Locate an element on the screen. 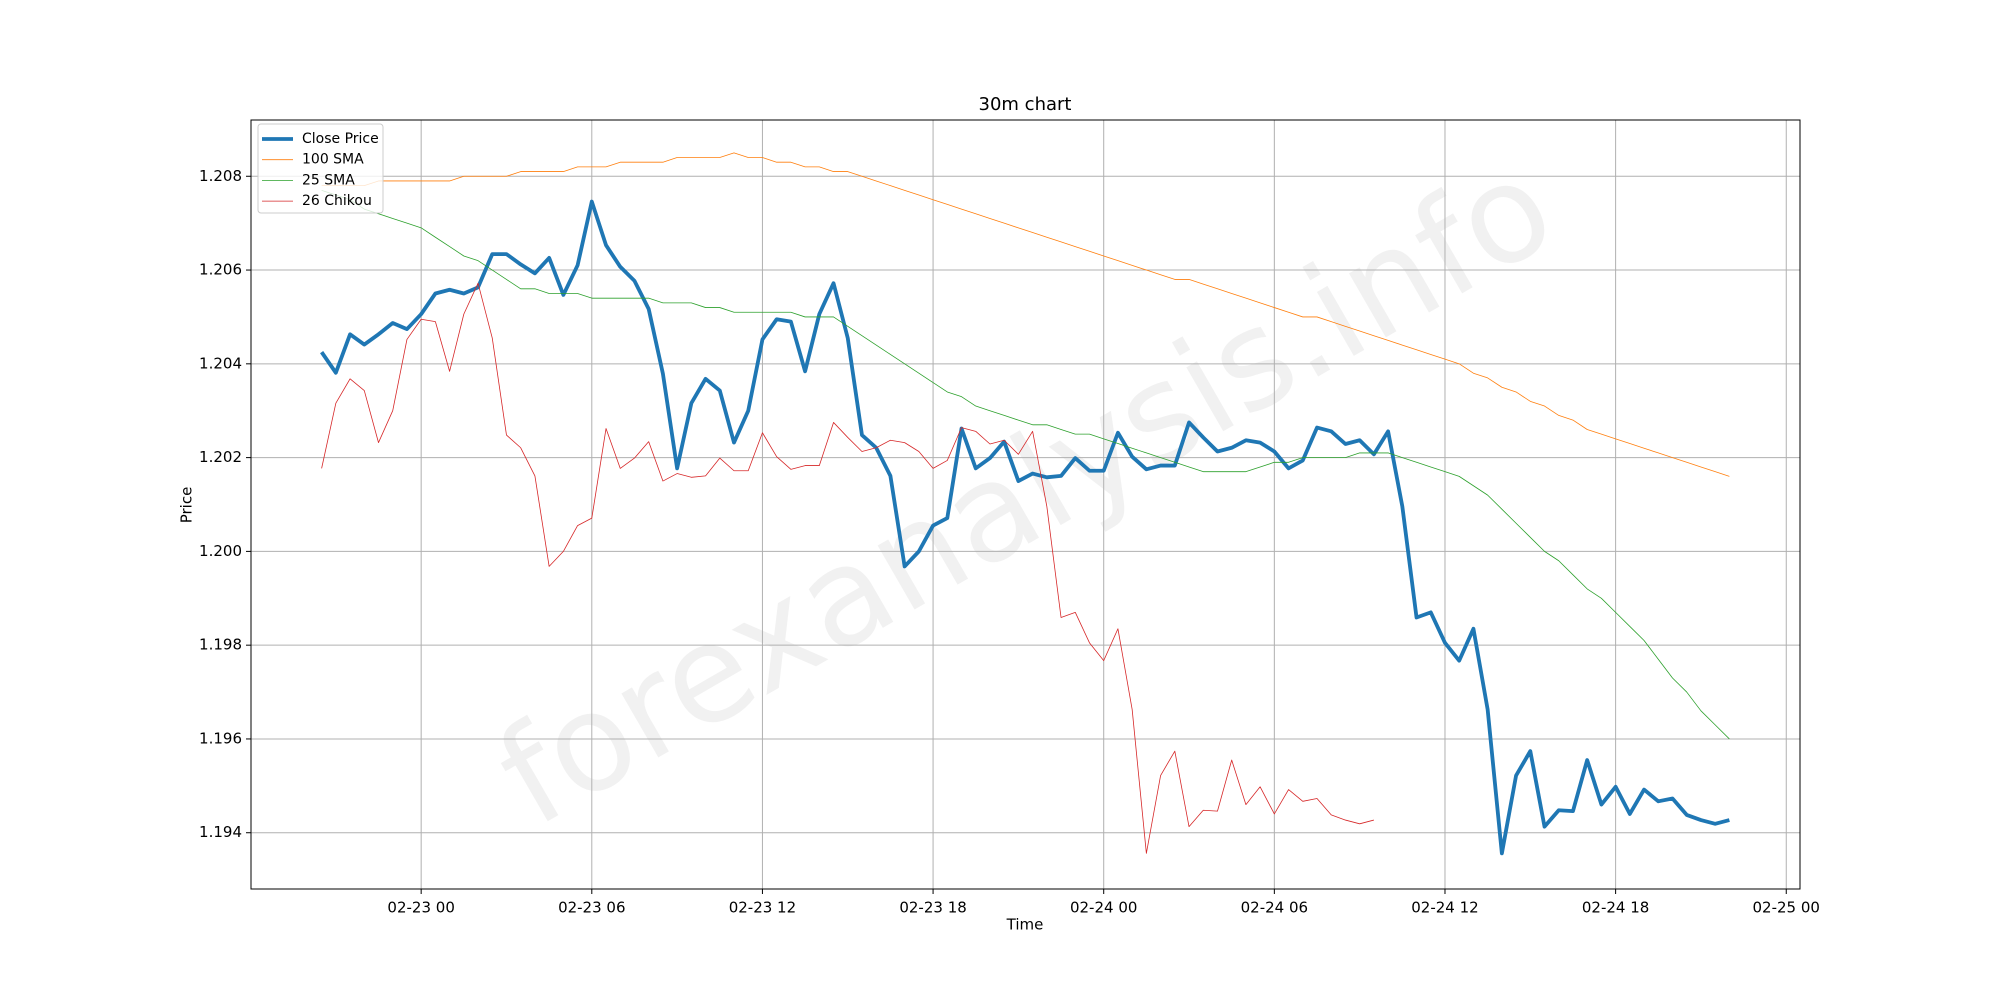  y-tick-label: 1.202 is located at coordinates (220, 457).